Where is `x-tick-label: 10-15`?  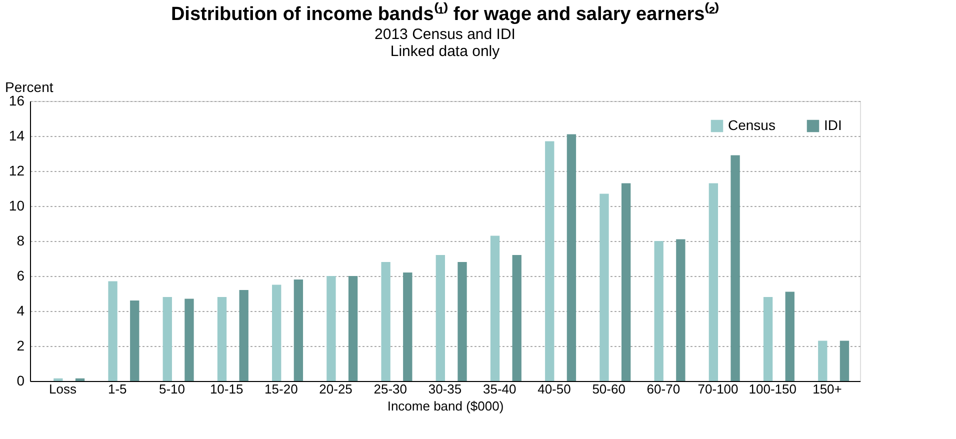 x-tick-label: 10-15 is located at coordinates (227, 389).